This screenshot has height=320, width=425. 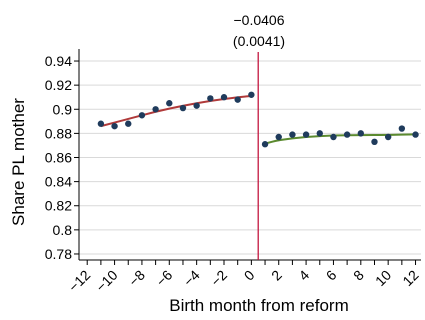 I want to click on x-tick-label: −2, so click(x=219, y=278).